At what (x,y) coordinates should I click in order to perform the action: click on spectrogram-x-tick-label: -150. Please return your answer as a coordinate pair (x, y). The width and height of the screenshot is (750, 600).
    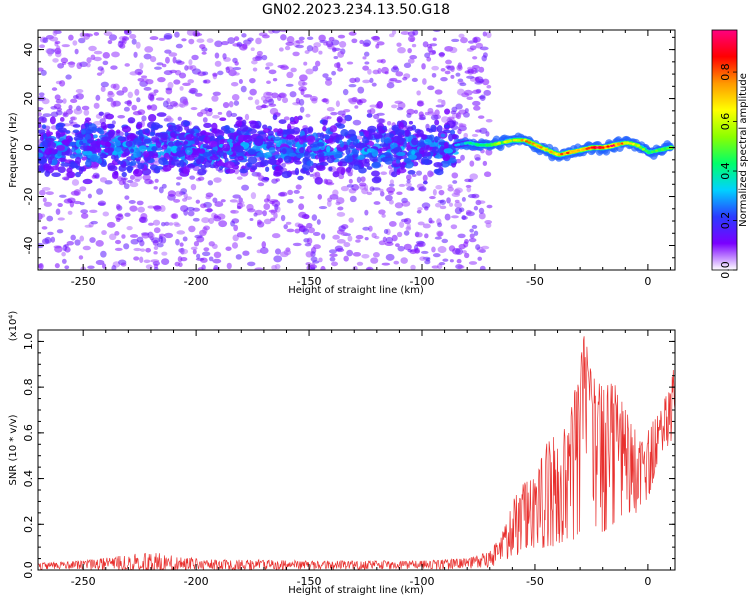
    Looking at the image, I should click on (309, 281).